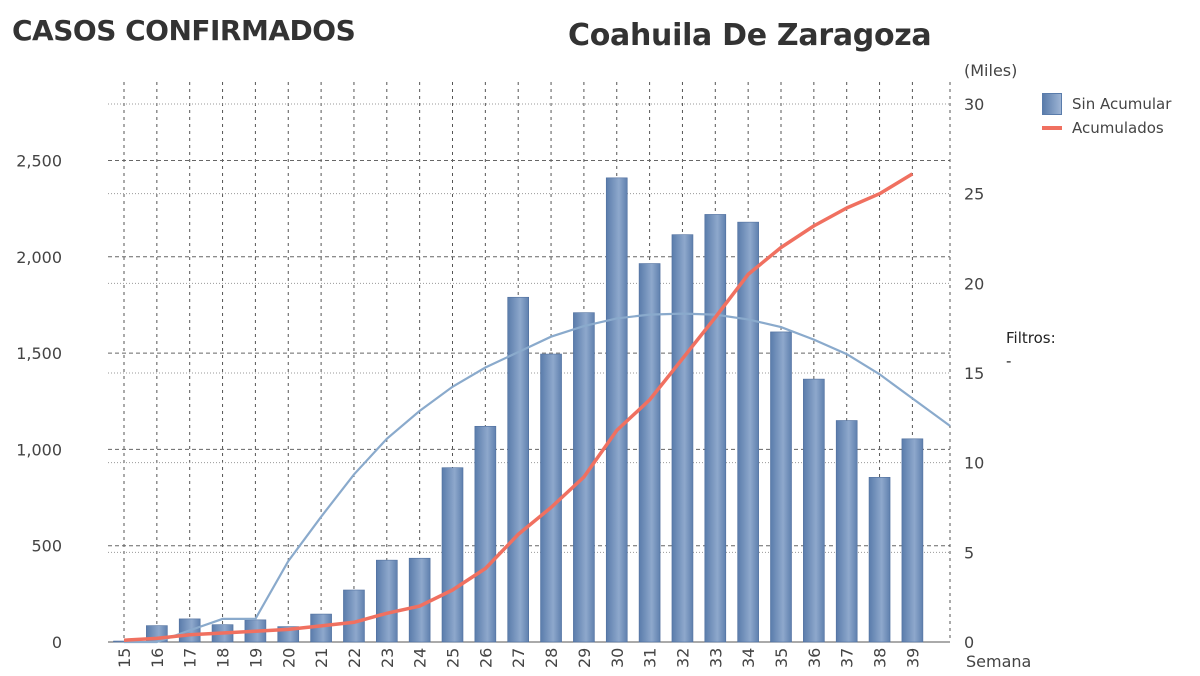 The height and width of the screenshot is (676, 1200). I want to click on x-tick-37: 37, so click(847, 658).